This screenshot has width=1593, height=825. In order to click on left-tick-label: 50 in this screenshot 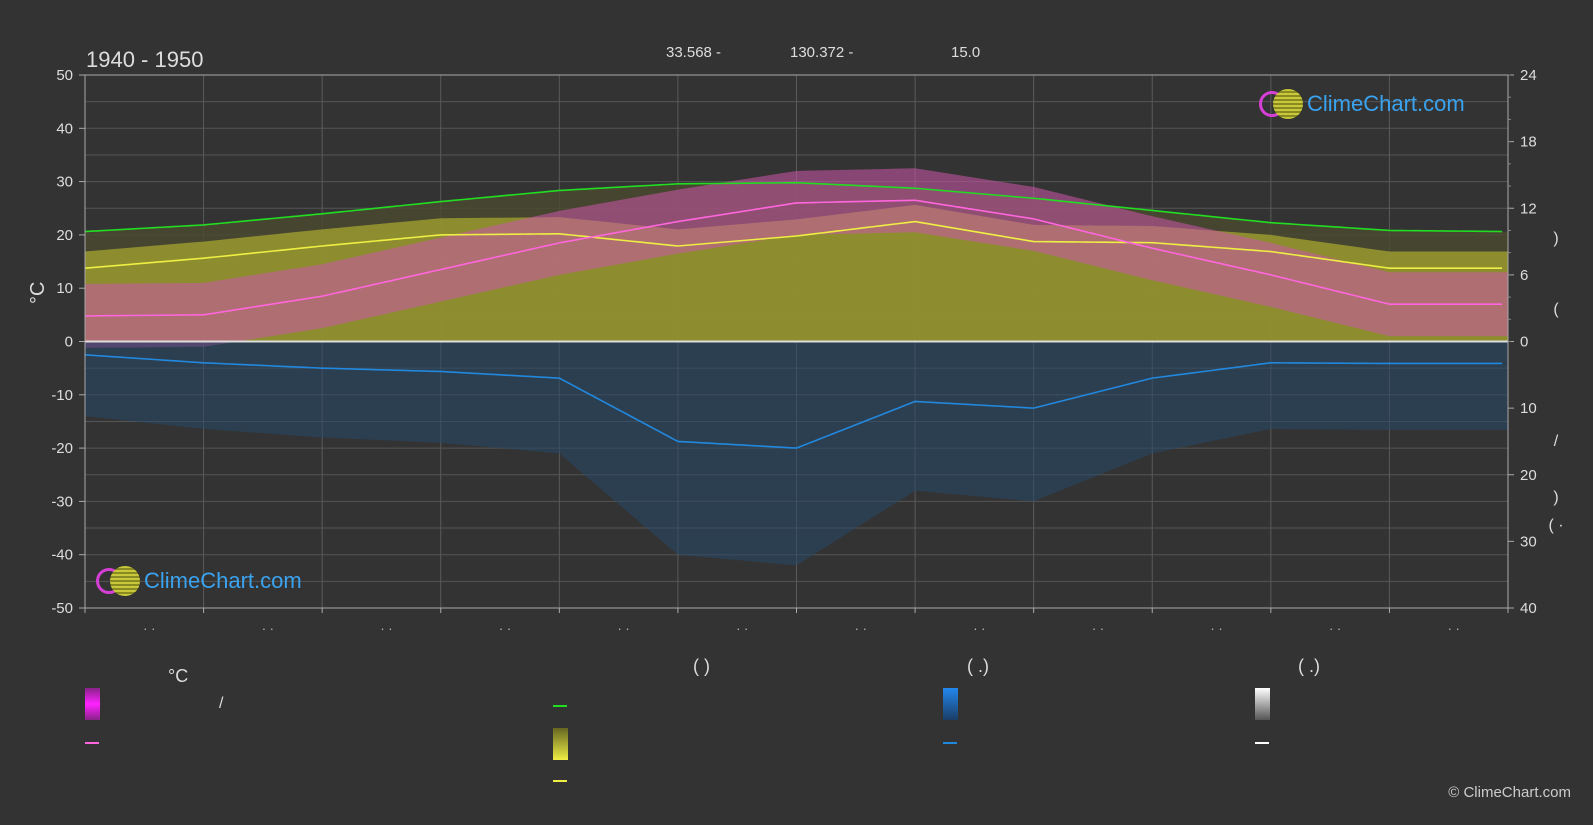, I will do `click(64, 75)`.